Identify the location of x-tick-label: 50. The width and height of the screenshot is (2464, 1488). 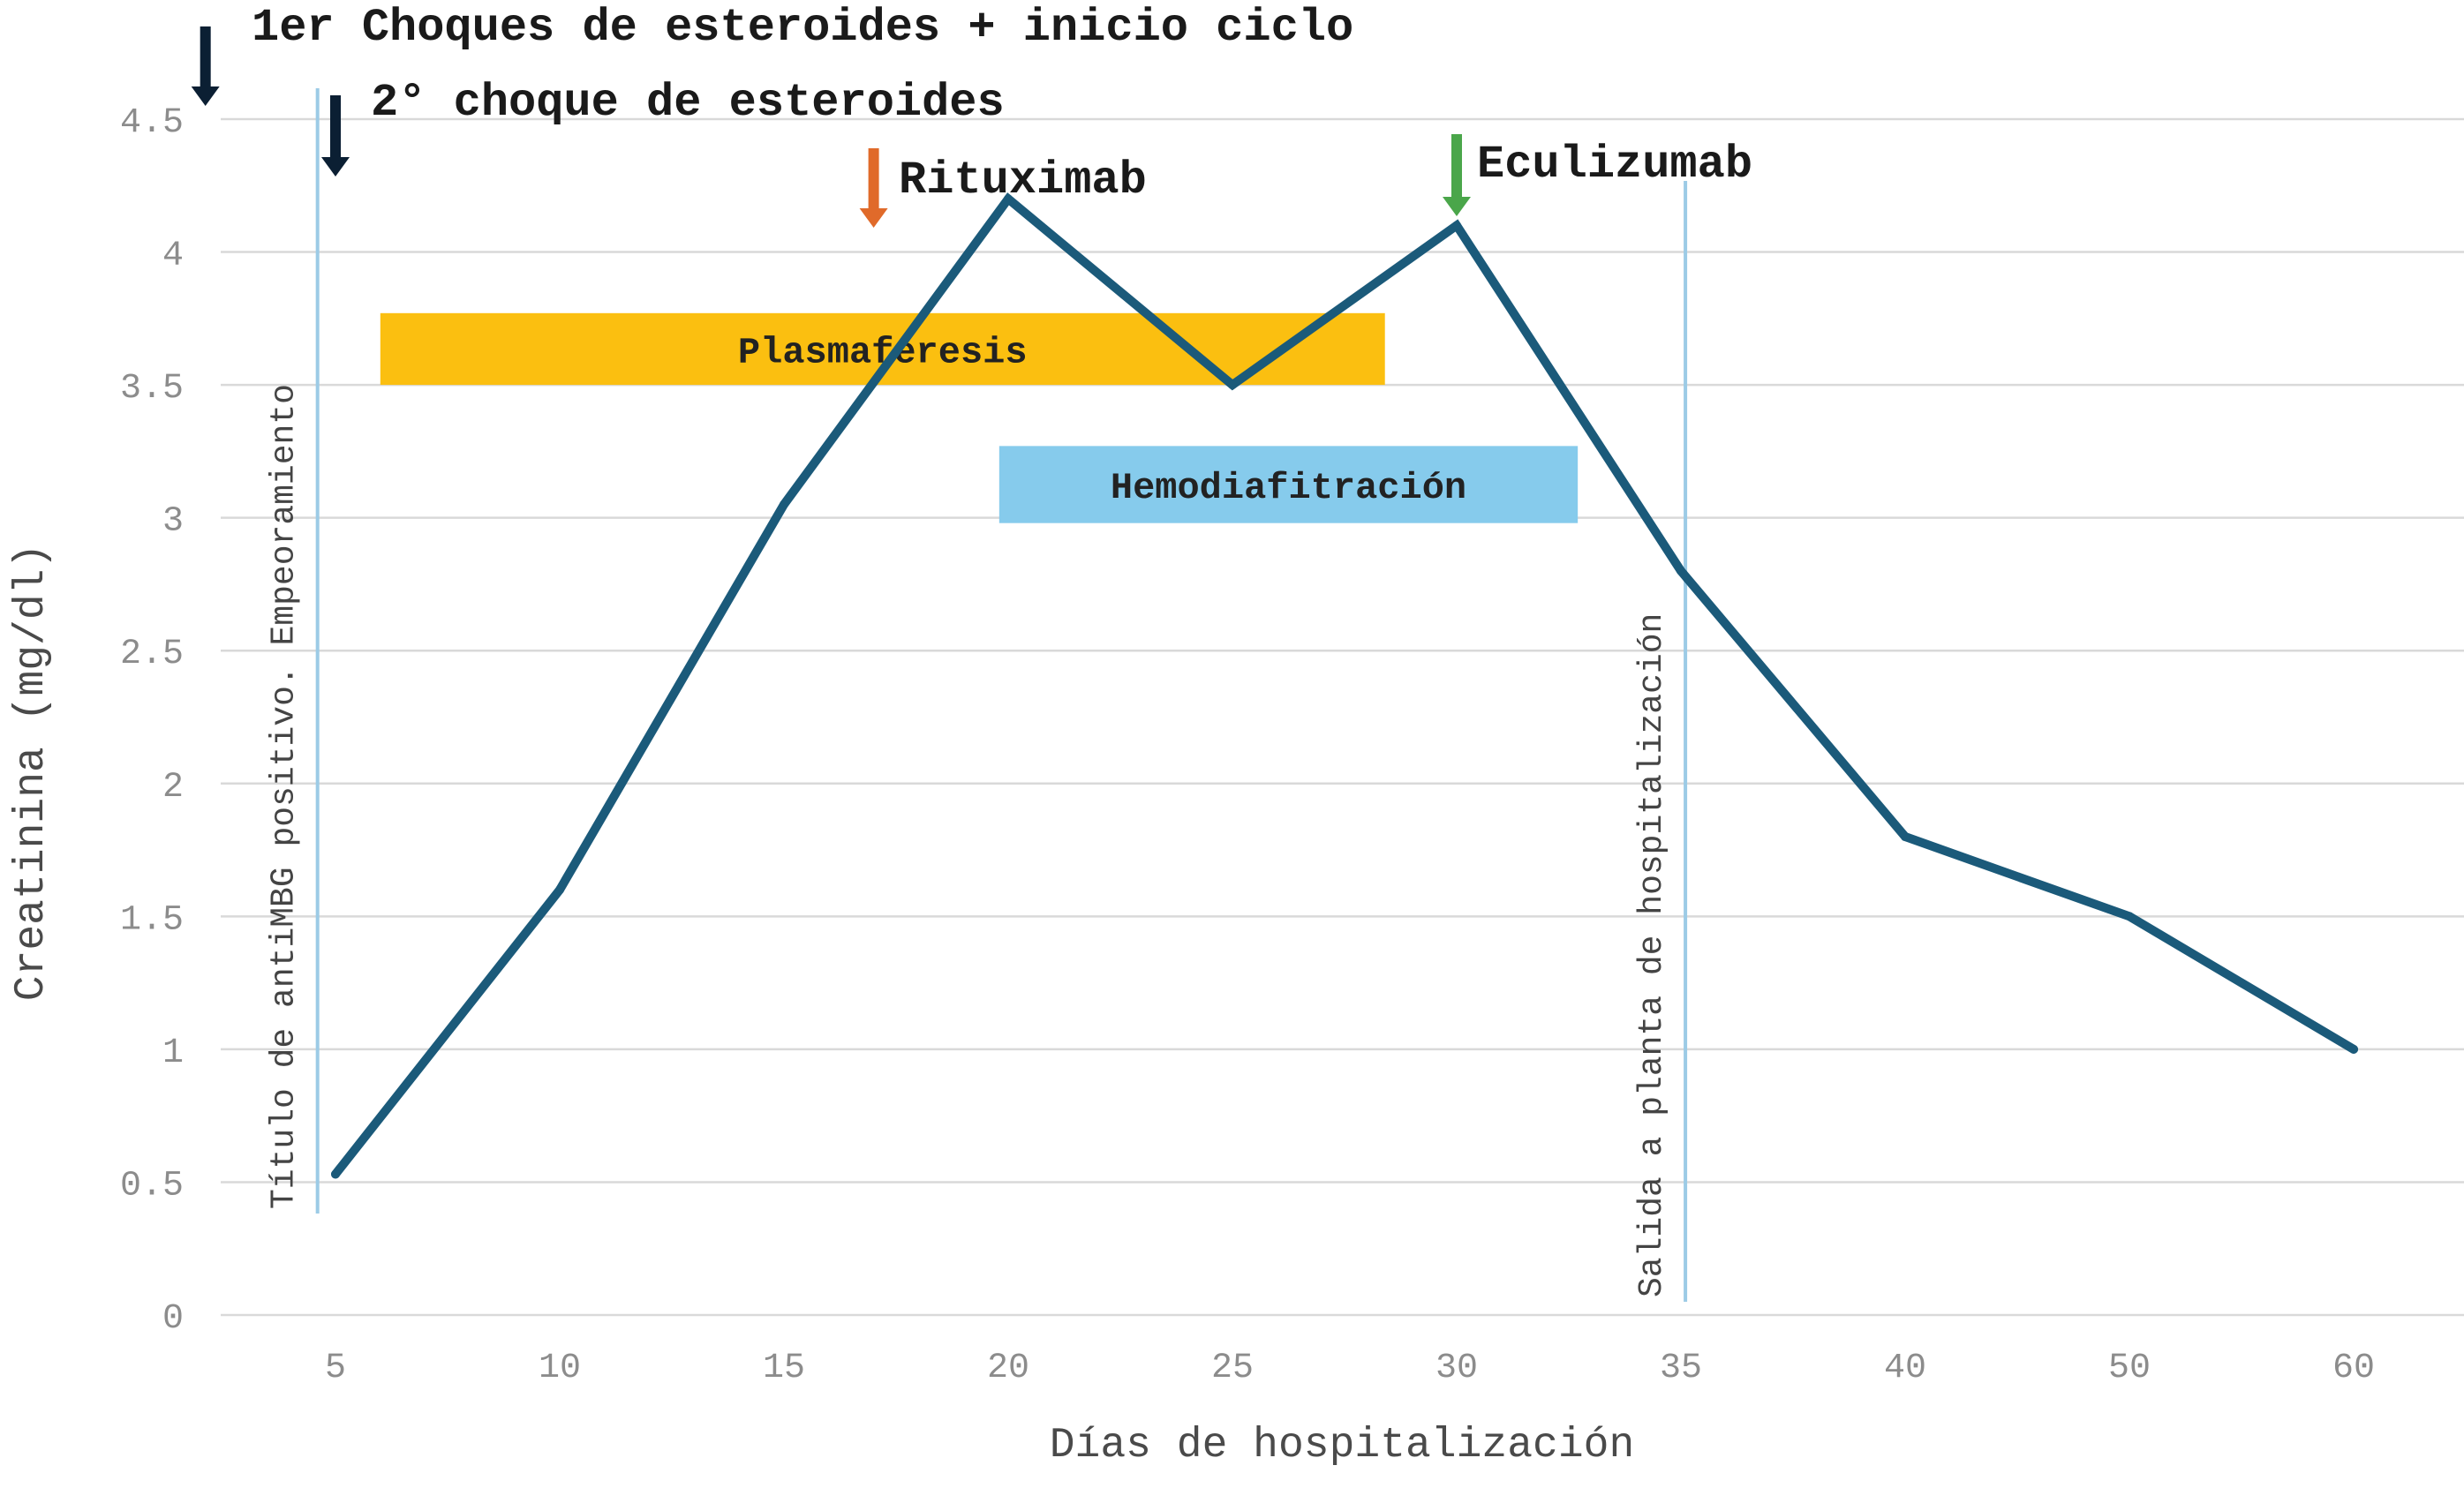
(2129, 1369).